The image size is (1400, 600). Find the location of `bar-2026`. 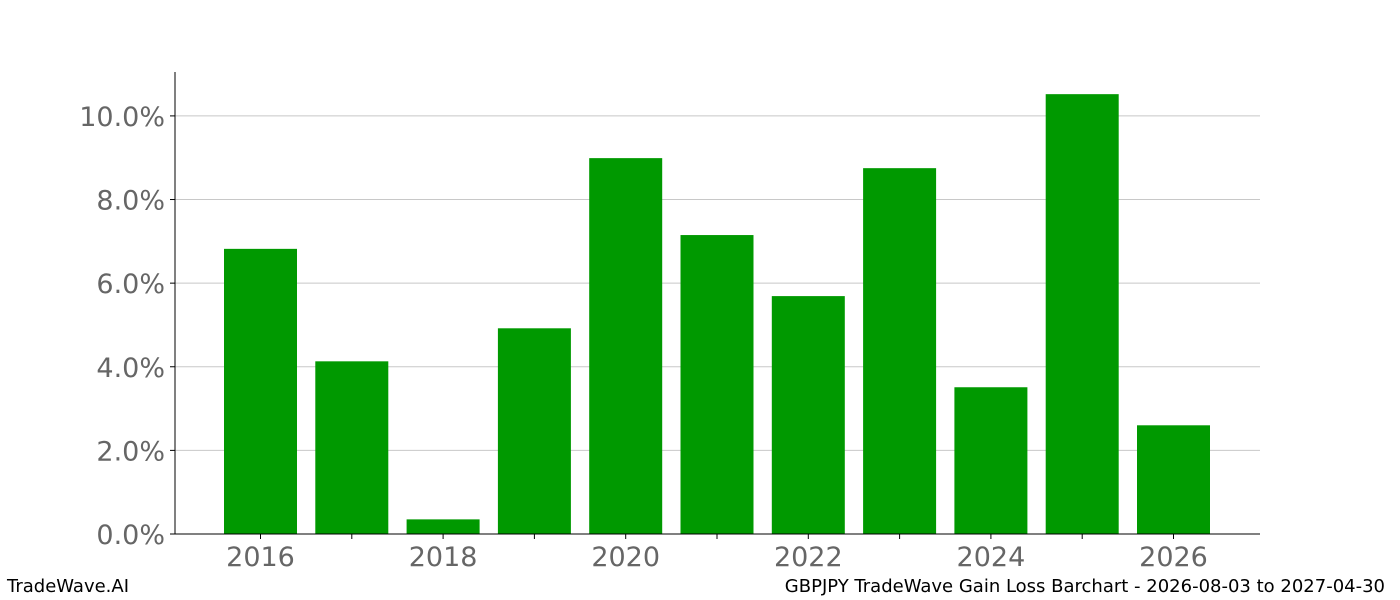

bar-2026 is located at coordinates (1173, 479).